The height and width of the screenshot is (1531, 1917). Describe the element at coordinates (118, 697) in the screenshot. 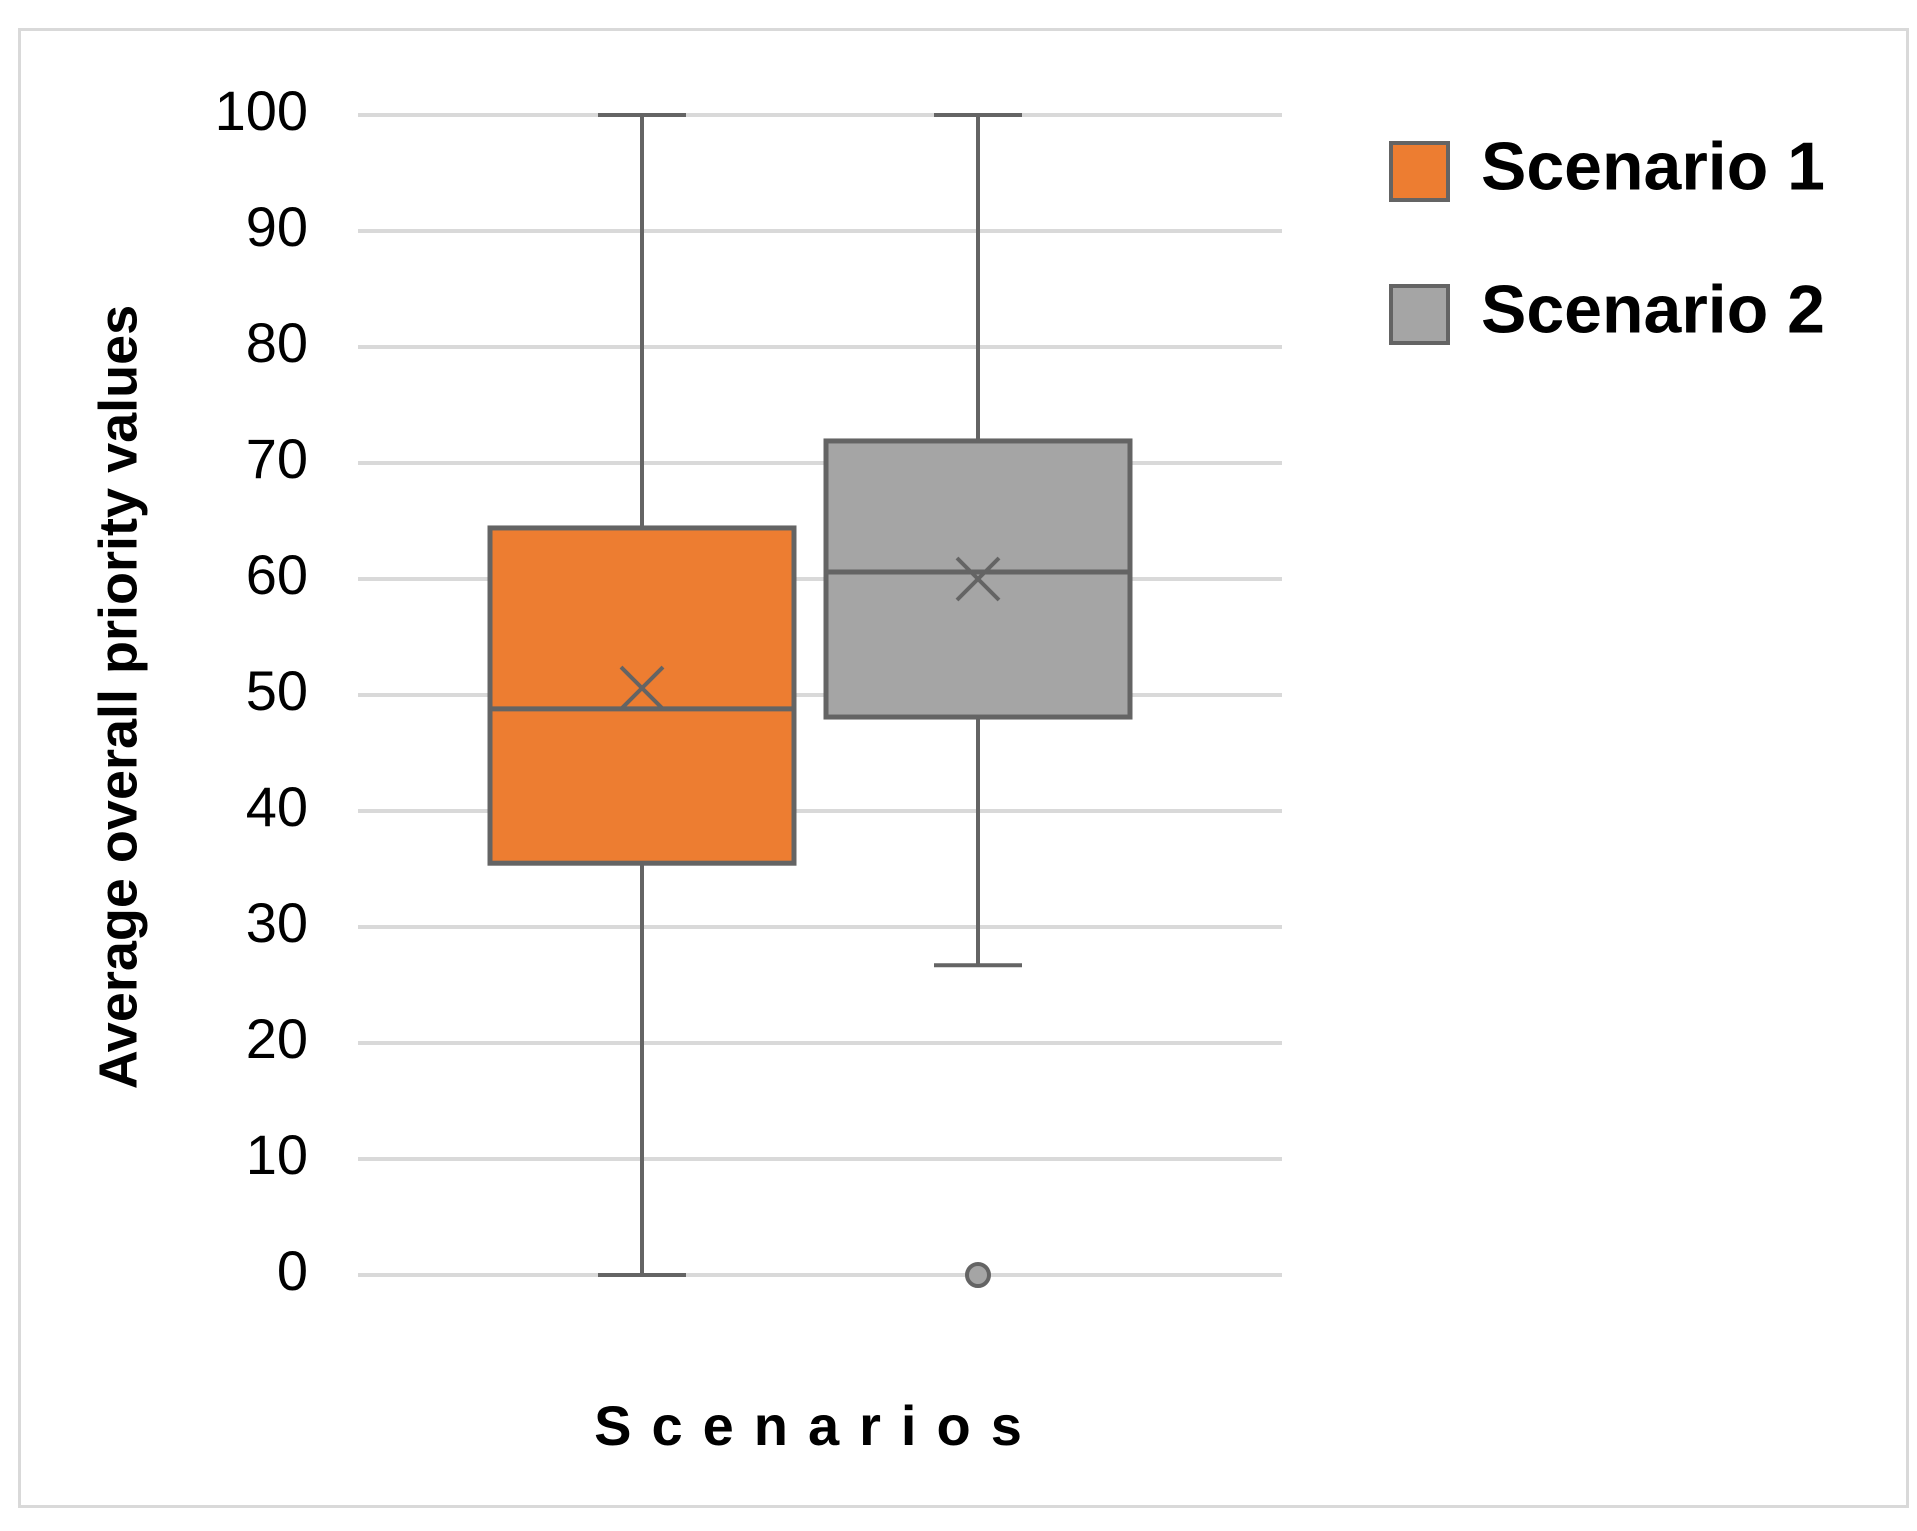

I see `y-axis-title: Average overall priority values` at that location.